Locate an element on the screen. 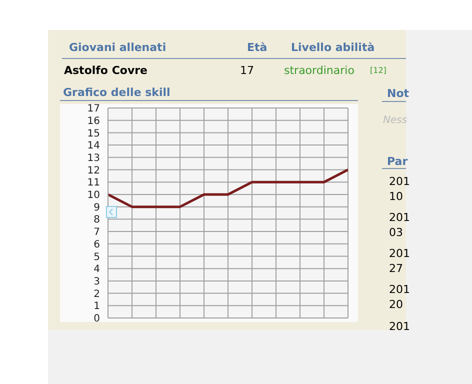 The image size is (472, 384). text: 20 is located at coordinates (396, 304).